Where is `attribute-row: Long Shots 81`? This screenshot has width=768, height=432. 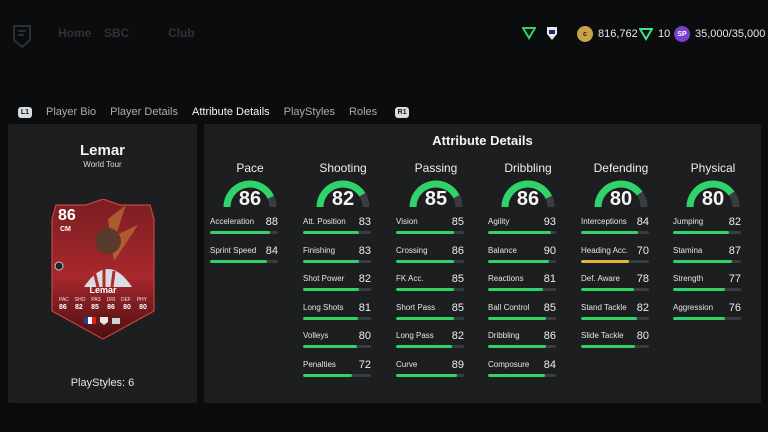 attribute-row: Long Shots 81 is located at coordinates (337, 312).